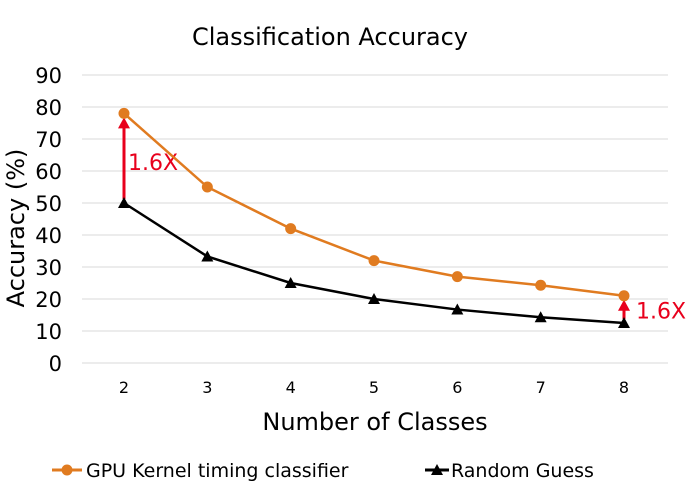 The image size is (690, 504). What do you see at coordinates (48, 220) in the screenshot?
I see `y-tick-labels: 0 10 20 30 40 50 60 70 80 90` at bounding box center [48, 220].